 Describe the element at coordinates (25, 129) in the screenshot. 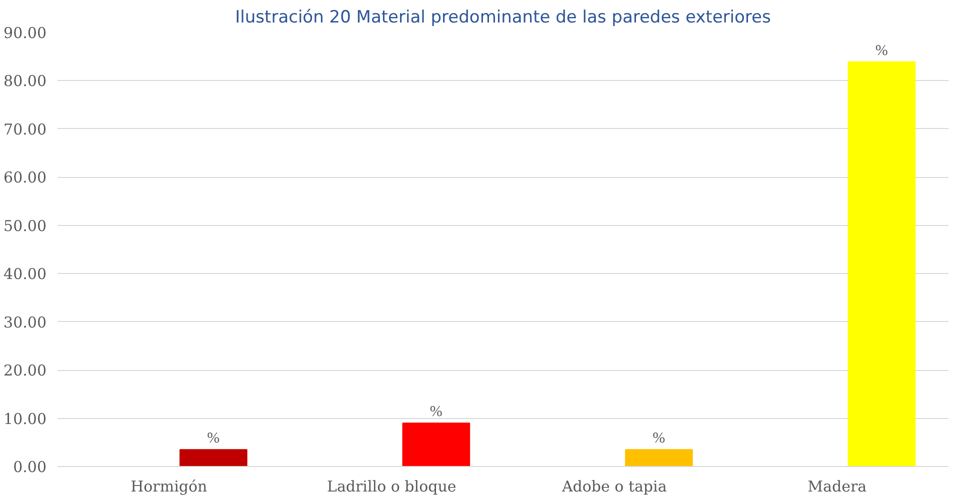

I see `y-tick-label: 70.00` at that location.